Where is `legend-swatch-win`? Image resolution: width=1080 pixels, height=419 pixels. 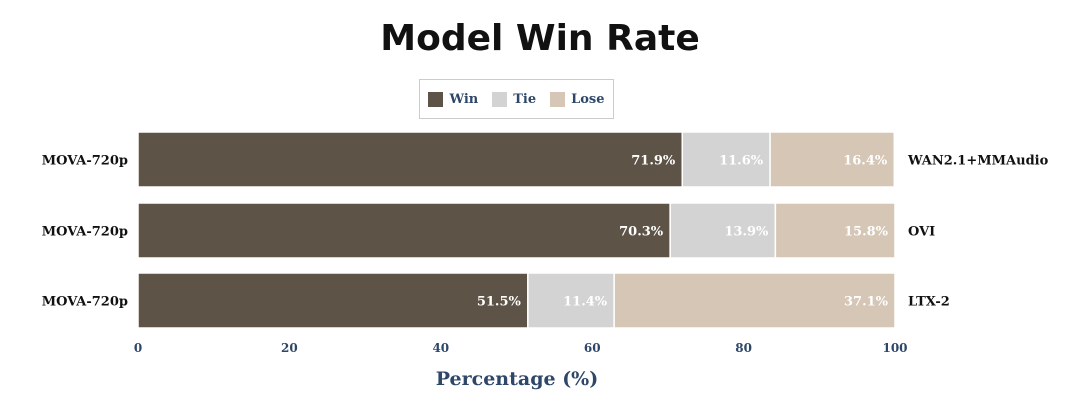 legend-swatch-win is located at coordinates (436, 99).